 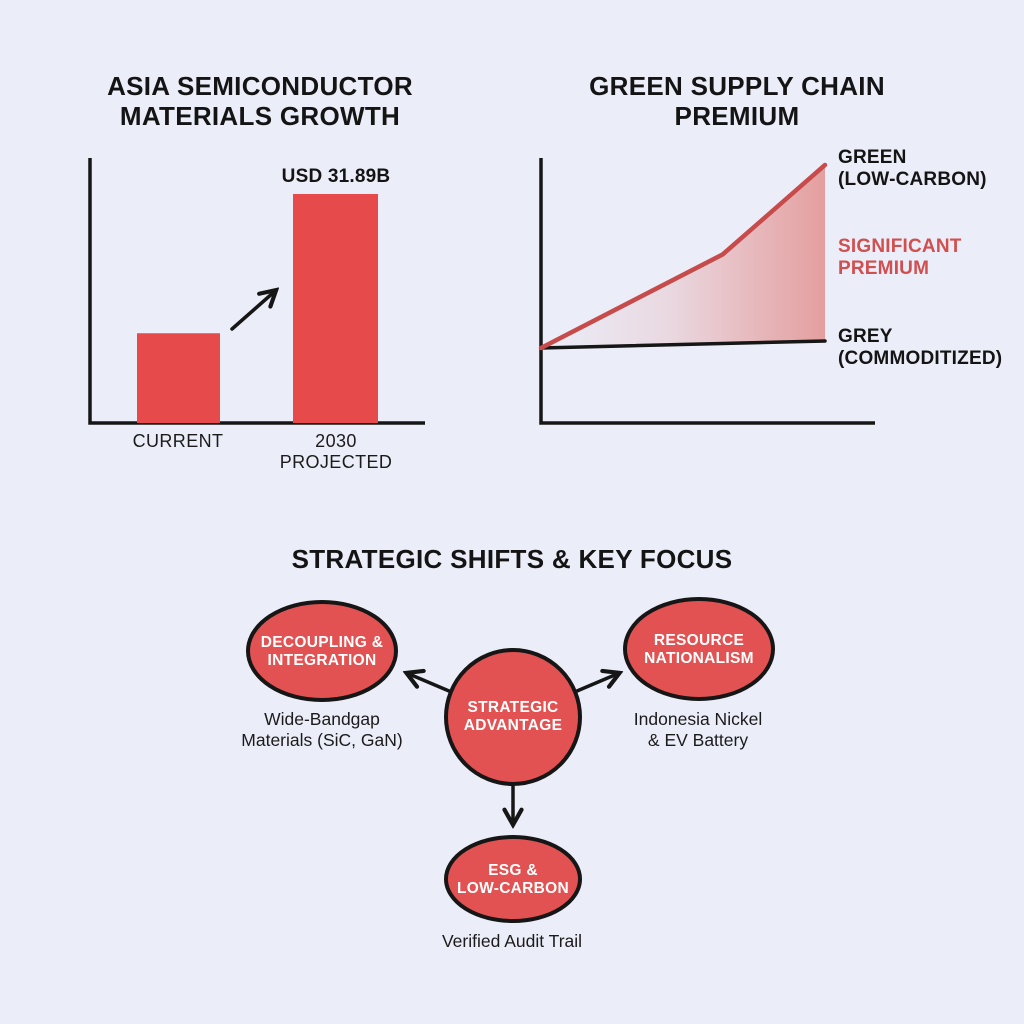 I want to click on line-chart-axes, so click(x=707, y=291).